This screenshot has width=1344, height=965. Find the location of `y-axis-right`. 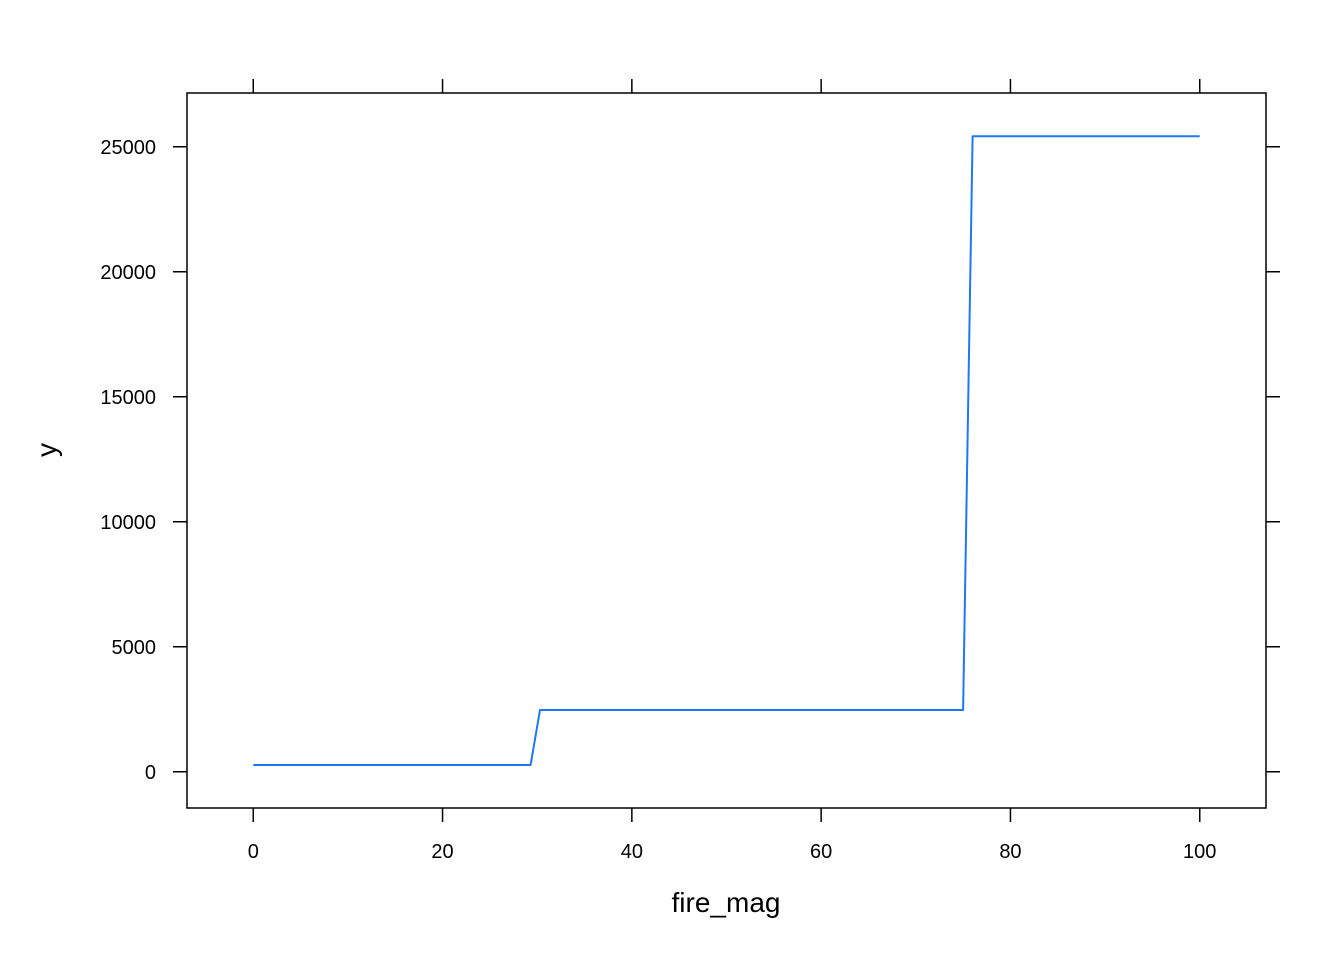

y-axis-right is located at coordinates (1273, 459).